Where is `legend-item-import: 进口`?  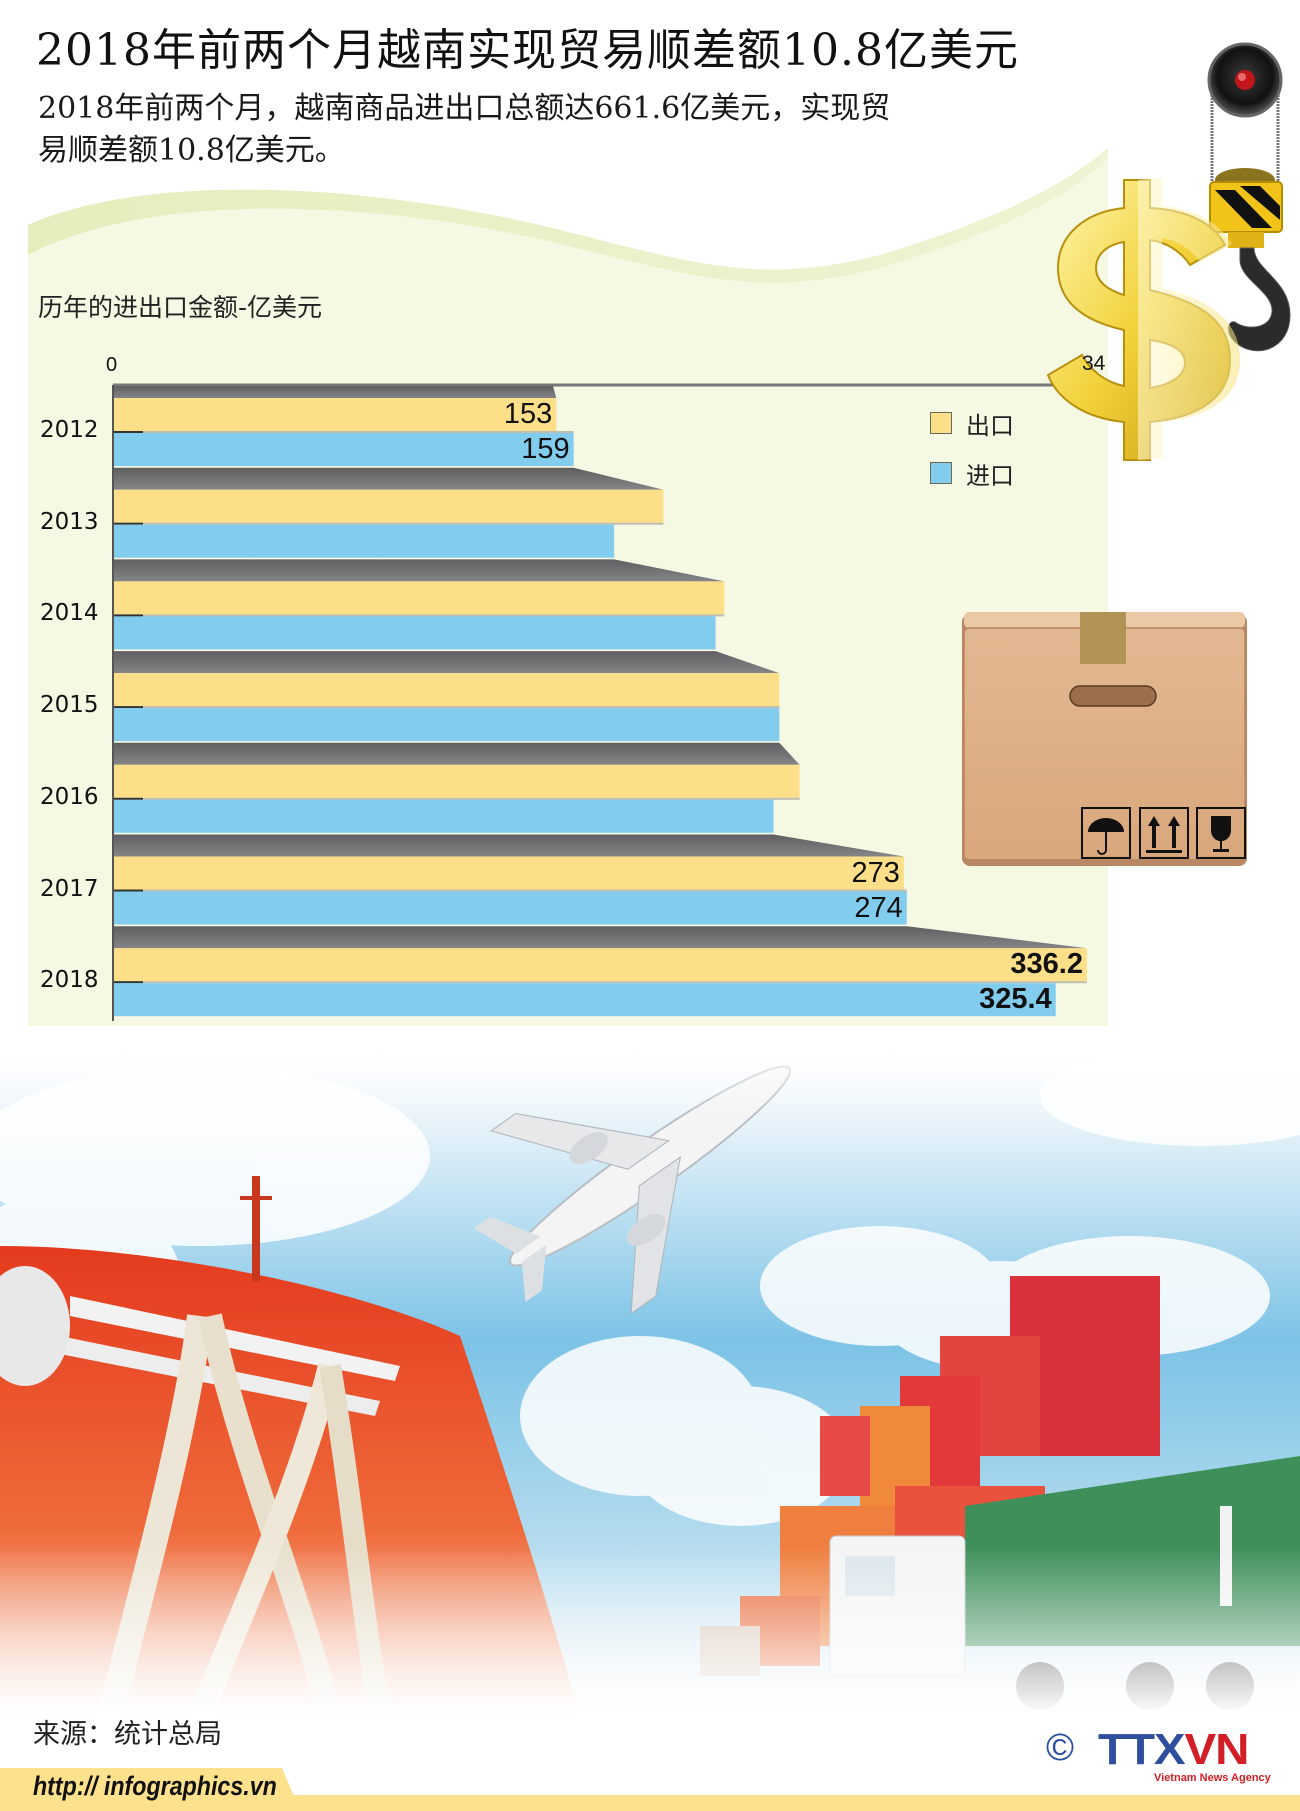
legend-item-import: 进口 is located at coordinates (972, 475).